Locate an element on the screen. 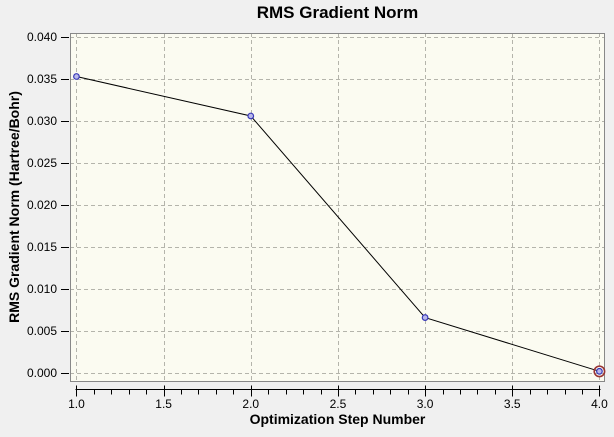 The width and height of the screenshot is (614, 437). x-tick-label: 1.0 is located at coordinates (76, 404).